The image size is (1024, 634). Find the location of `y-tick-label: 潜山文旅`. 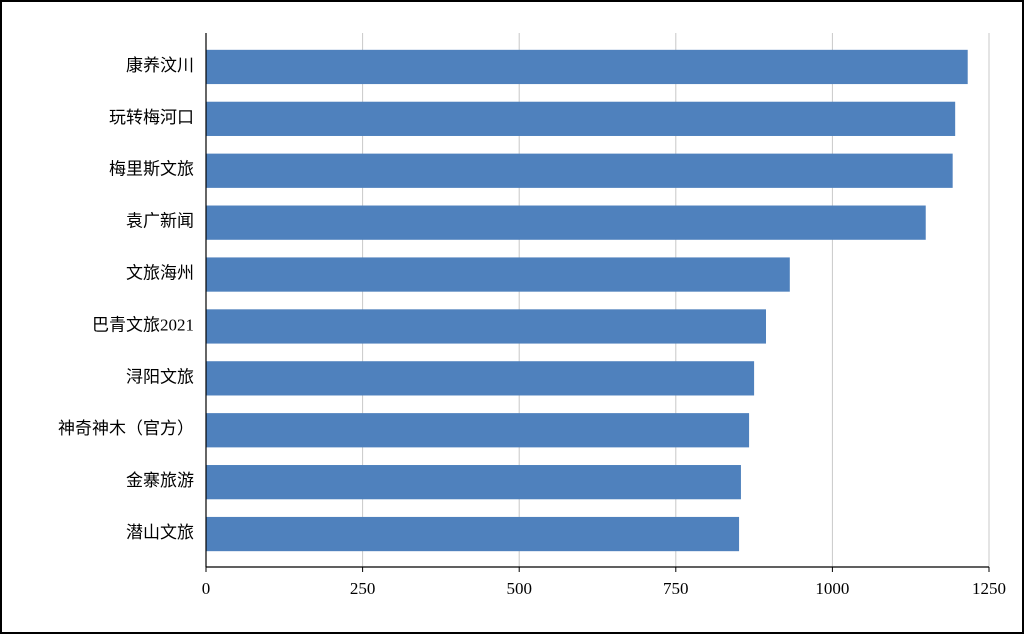

y-tick-label: 潜山文旅 is located at coordinates (160, 532).